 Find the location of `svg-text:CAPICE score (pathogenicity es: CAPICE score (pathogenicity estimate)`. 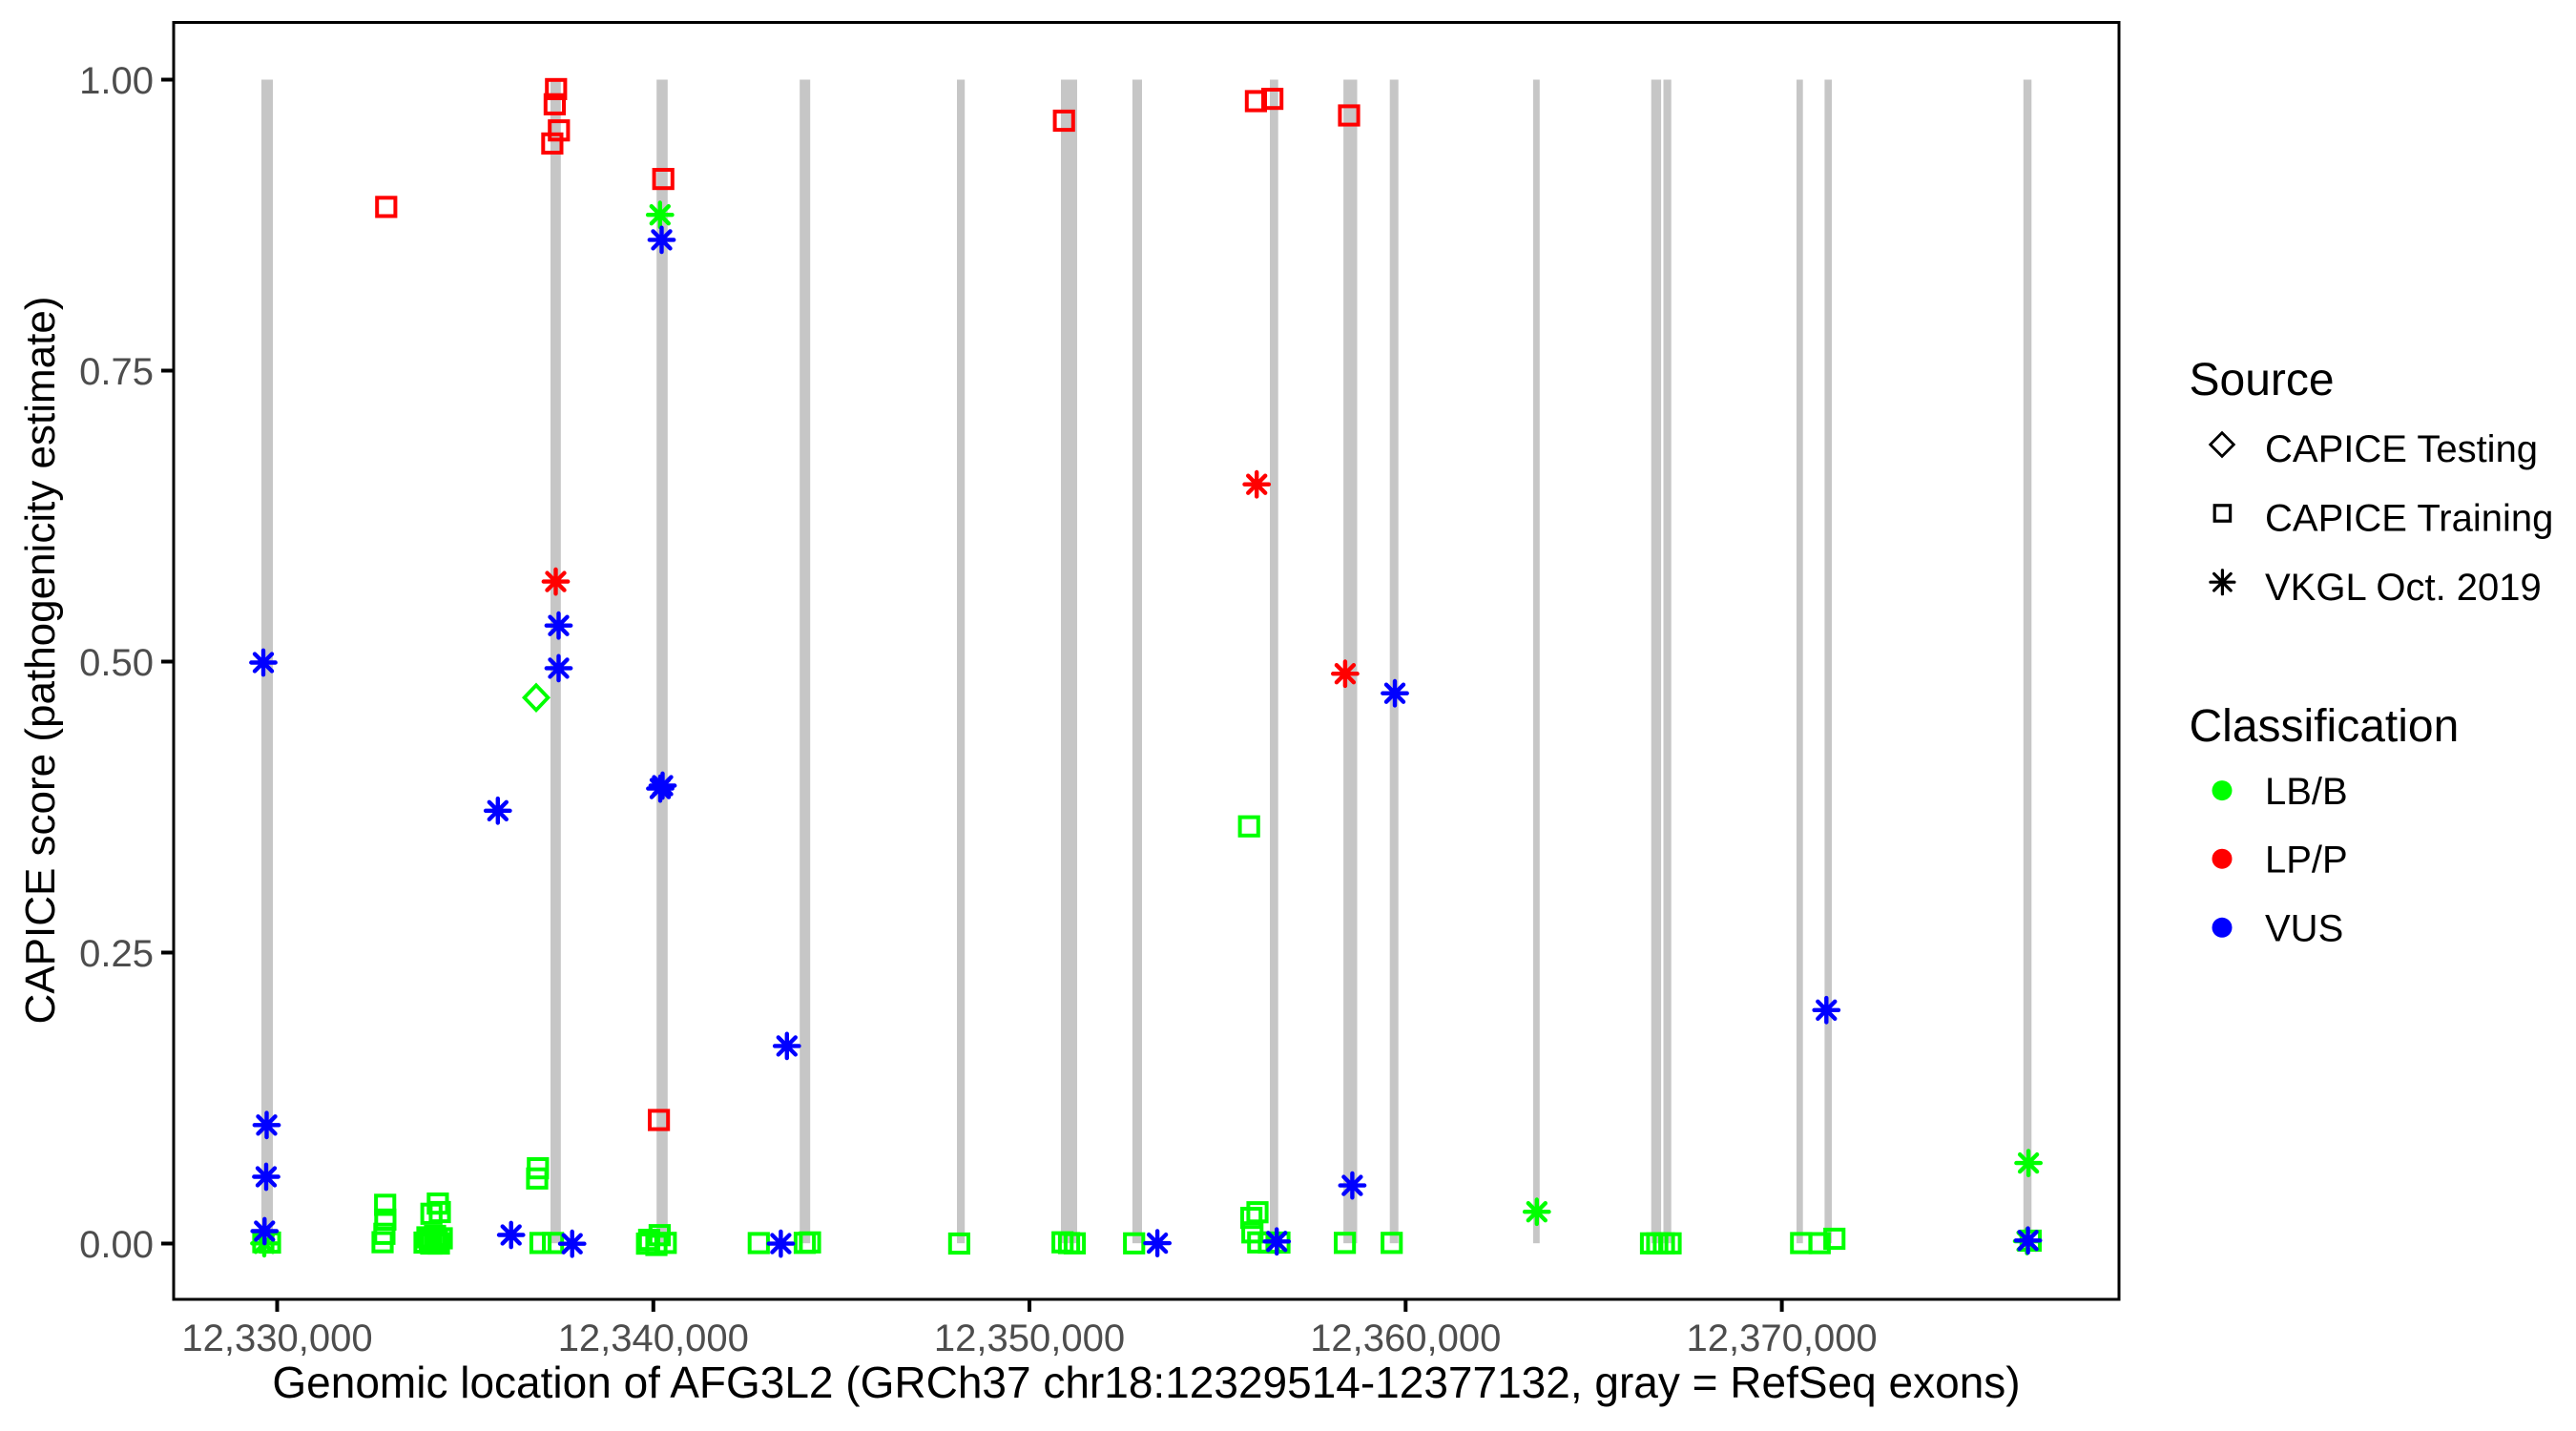

svg-text:CAPICE score (pathogenicity es: CAPICE score (pathogenicity estimate) is located at coordinates (40, 661).